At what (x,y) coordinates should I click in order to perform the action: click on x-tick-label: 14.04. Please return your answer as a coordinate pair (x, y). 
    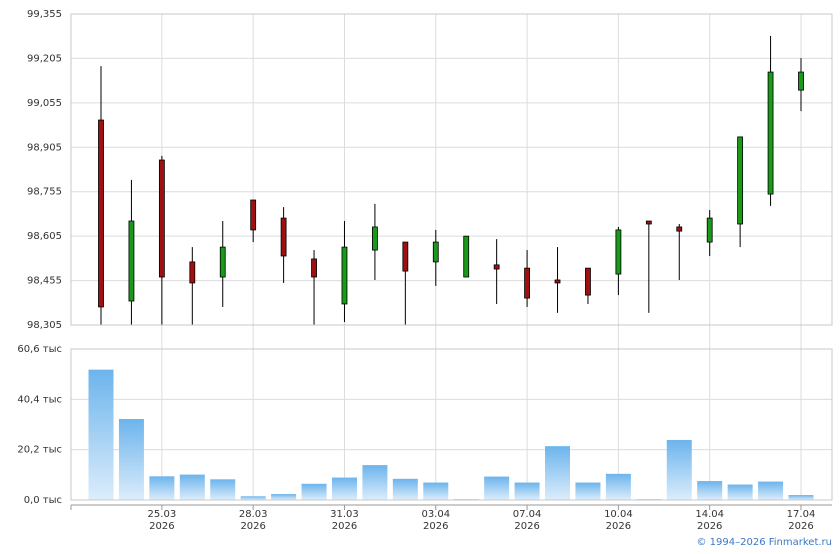
    Looking at the image, I should click on (709, 514).